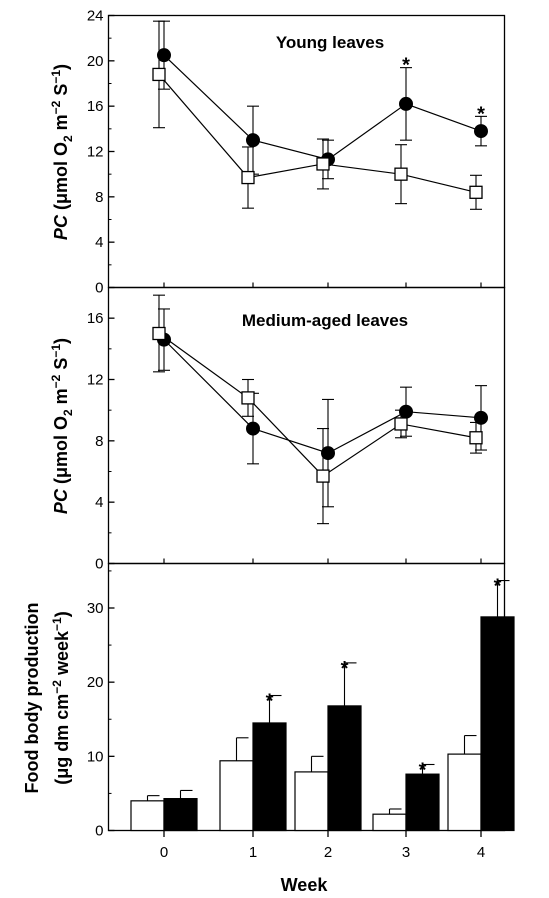  What do you see at coordinates (406, 852) in the screenshot?
I see `x-tick-label-3: 3` at bounding box center [406, 852].